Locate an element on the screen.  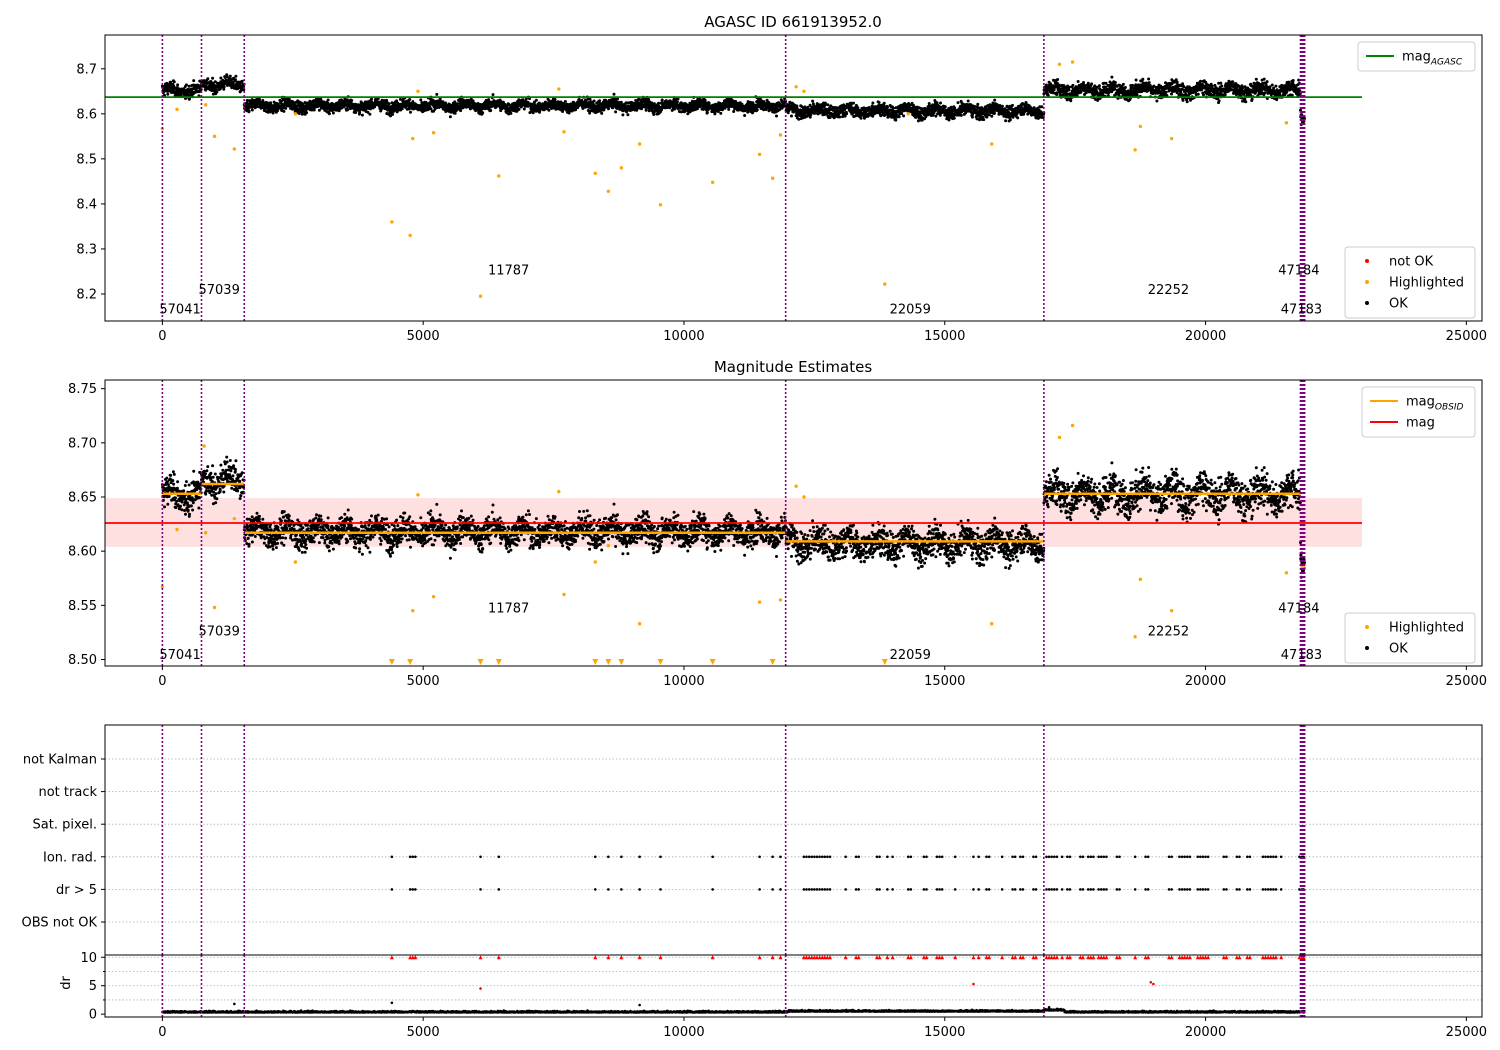
flag-row-label: not Kalman is located at coordinates (60, 760).